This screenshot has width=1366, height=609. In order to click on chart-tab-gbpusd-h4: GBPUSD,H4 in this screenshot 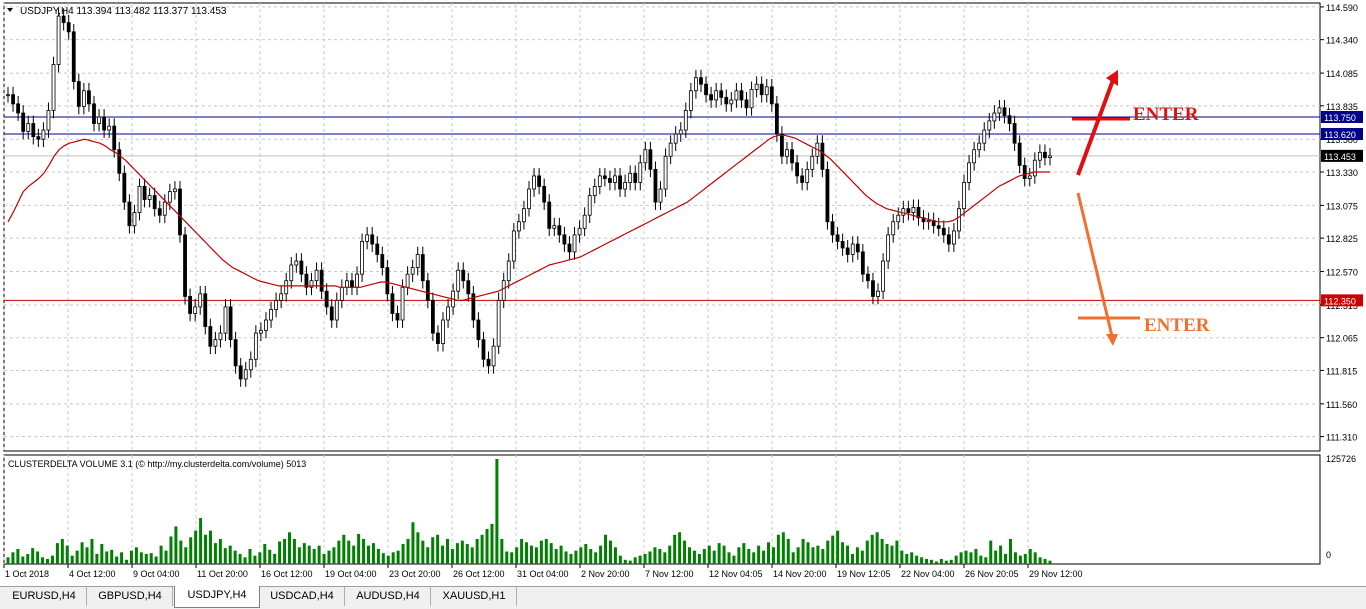, I will do `click(130, 596)`.